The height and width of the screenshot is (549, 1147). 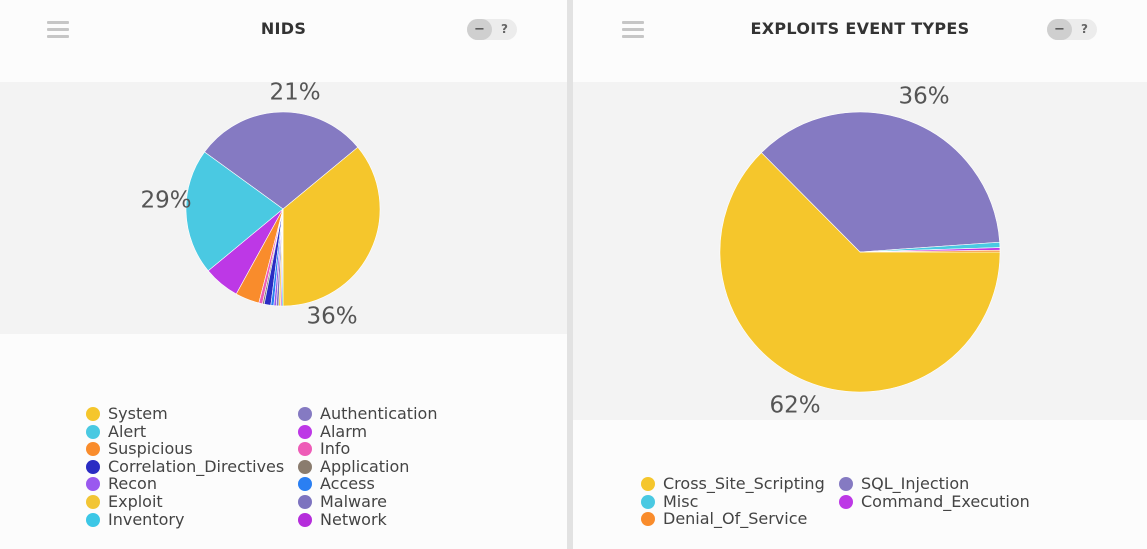 What do you see at coordinates (282, 257) in the screenshot?
I see `pie-slice-inventory` at bounding box center [282, 257].